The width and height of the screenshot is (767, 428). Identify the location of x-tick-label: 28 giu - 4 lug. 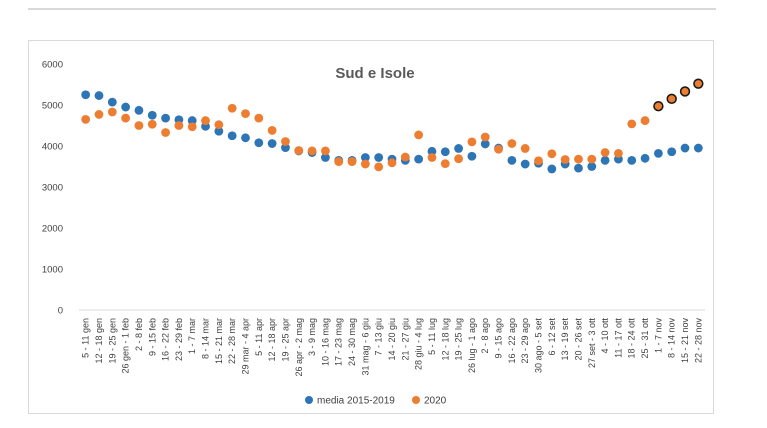
(419, 344).